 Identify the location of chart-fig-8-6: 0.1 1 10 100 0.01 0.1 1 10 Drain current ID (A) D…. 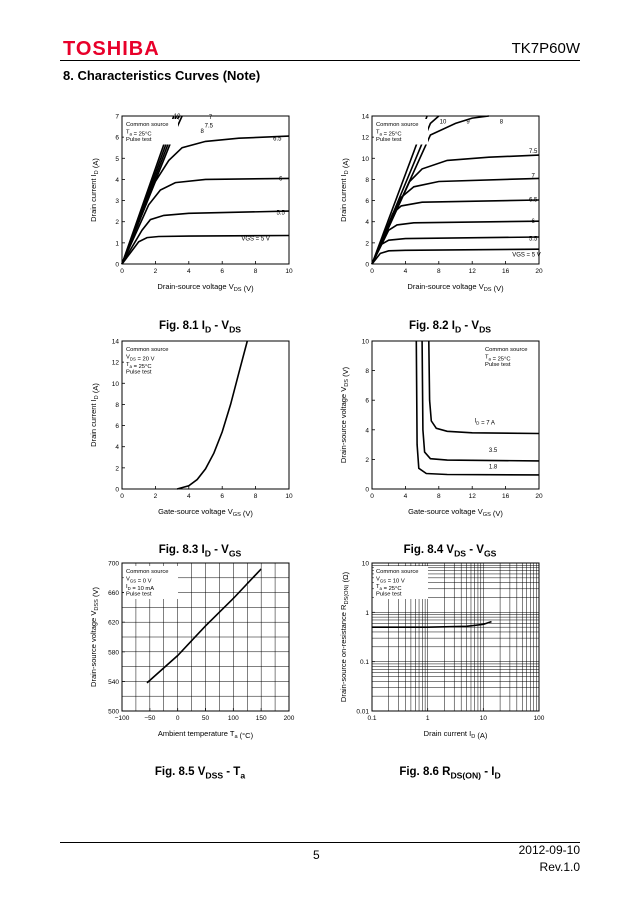
(442, 667).